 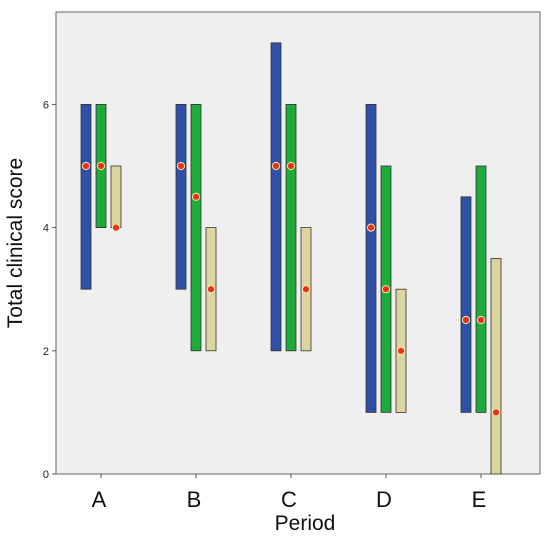 What do you see at coordinates (46, 475) in the screenshot?
I see `y-tick-label: 0` at bounding box center [46, 475].